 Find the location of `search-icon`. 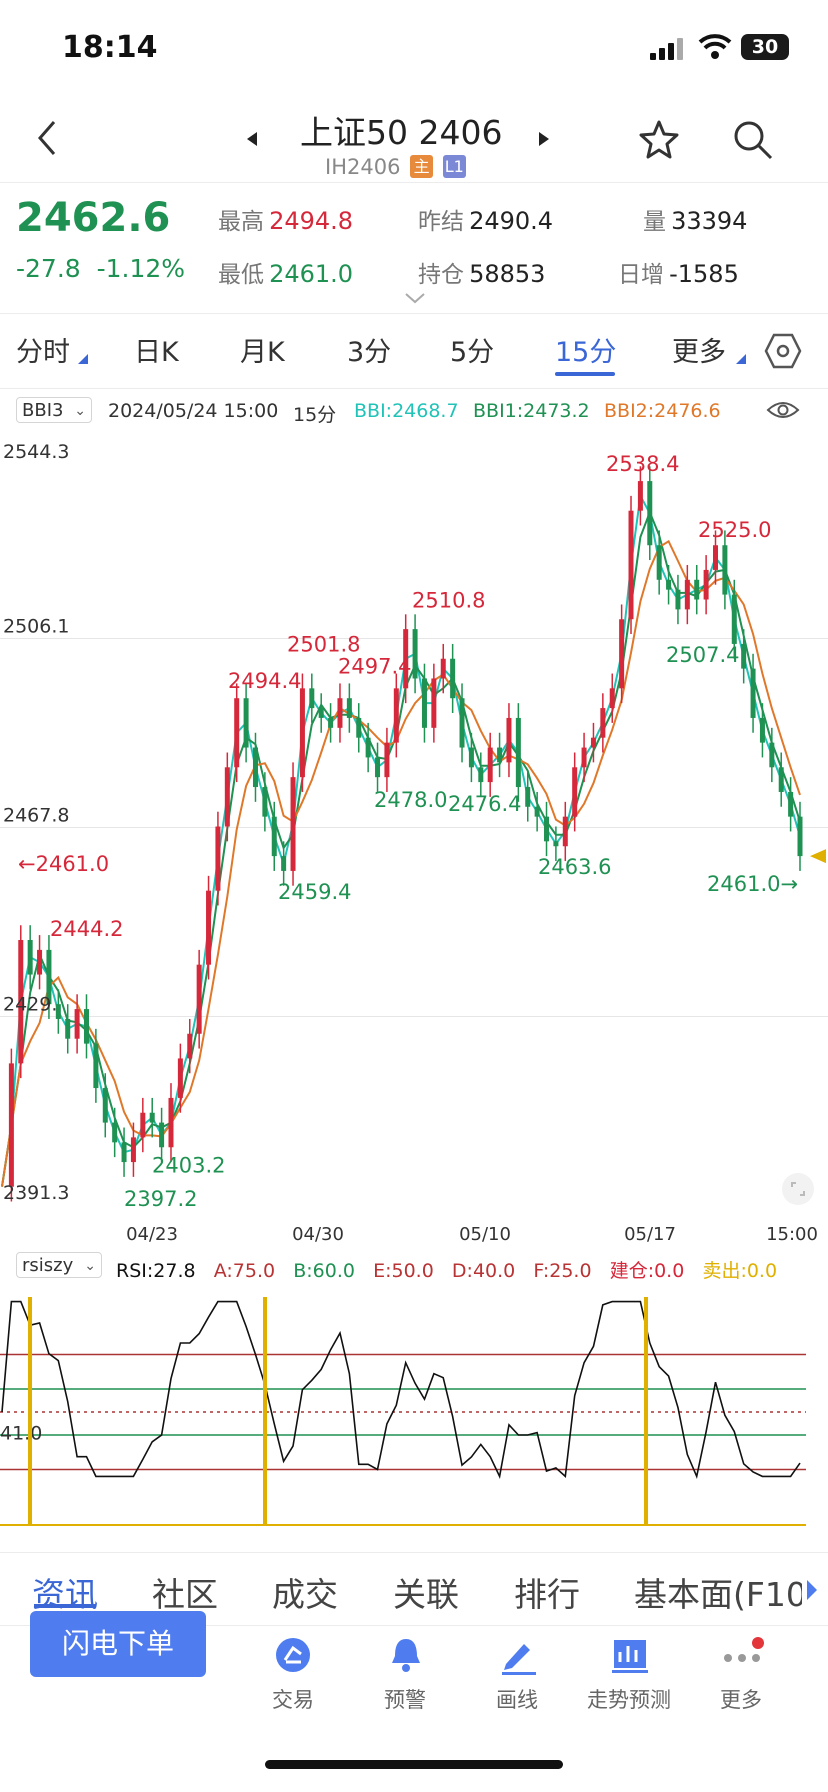

search-icon is located at coordinates (753, 140).